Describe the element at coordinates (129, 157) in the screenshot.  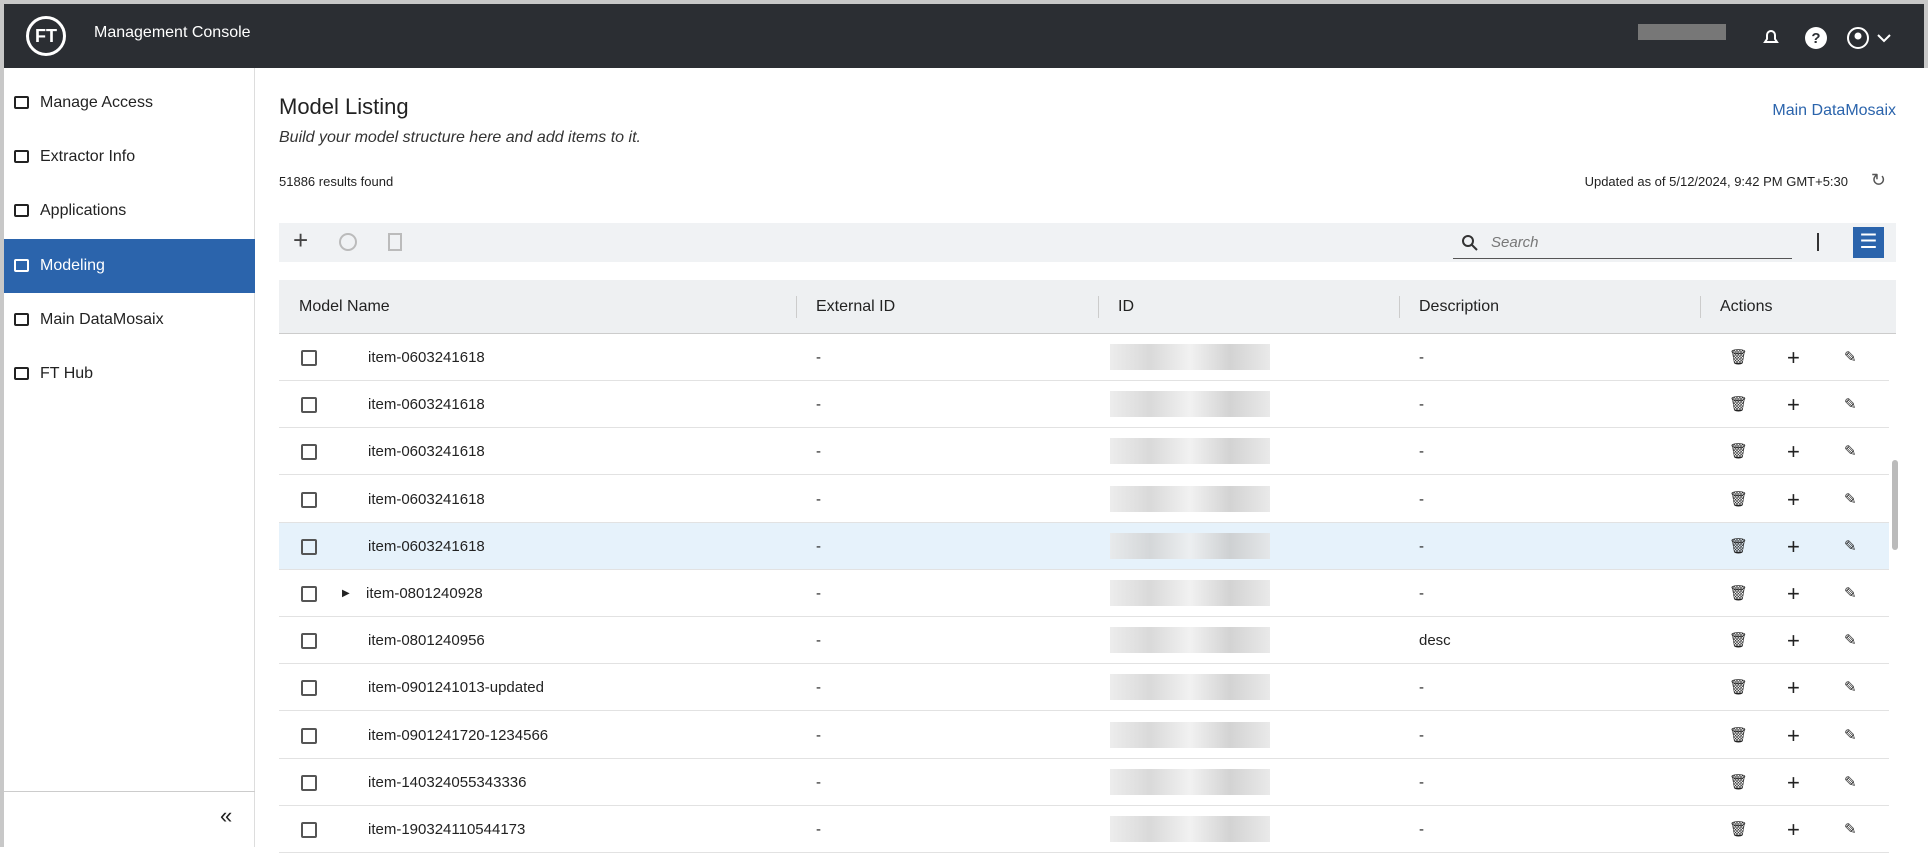
I see `nav-item: Extractor Info` at that location.